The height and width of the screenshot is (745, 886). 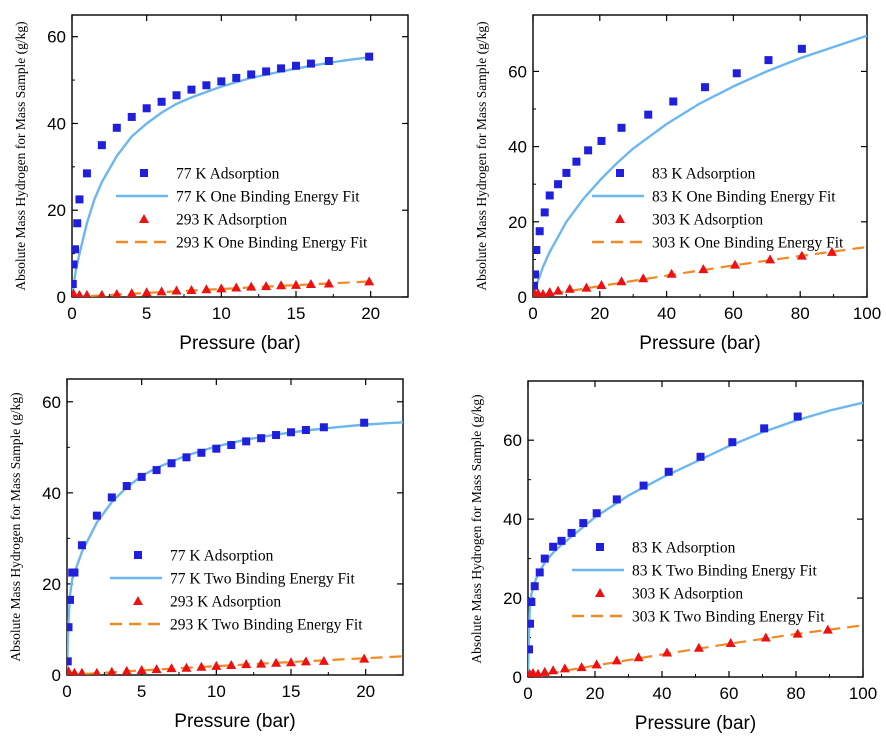 I want to click on legend-label: 77 K Two Binding Energy Fit, so click(x=262, y=579).